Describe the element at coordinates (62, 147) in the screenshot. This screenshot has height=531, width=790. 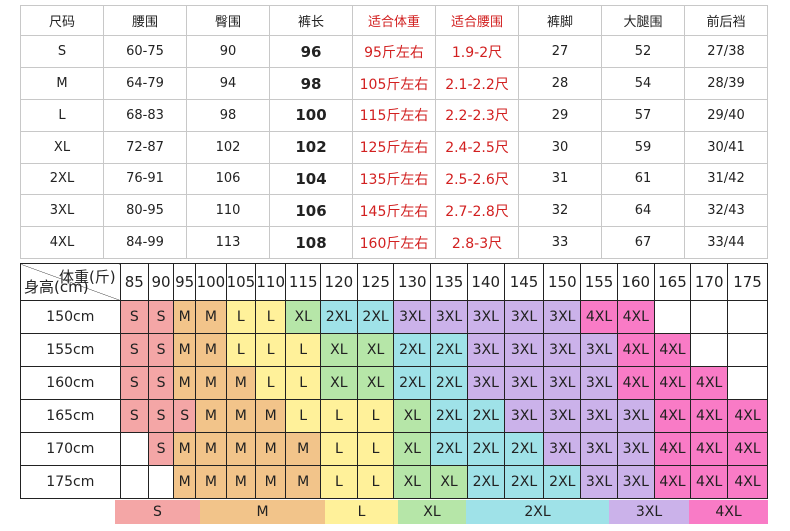
I see `size-table-cell: XL` at that location.